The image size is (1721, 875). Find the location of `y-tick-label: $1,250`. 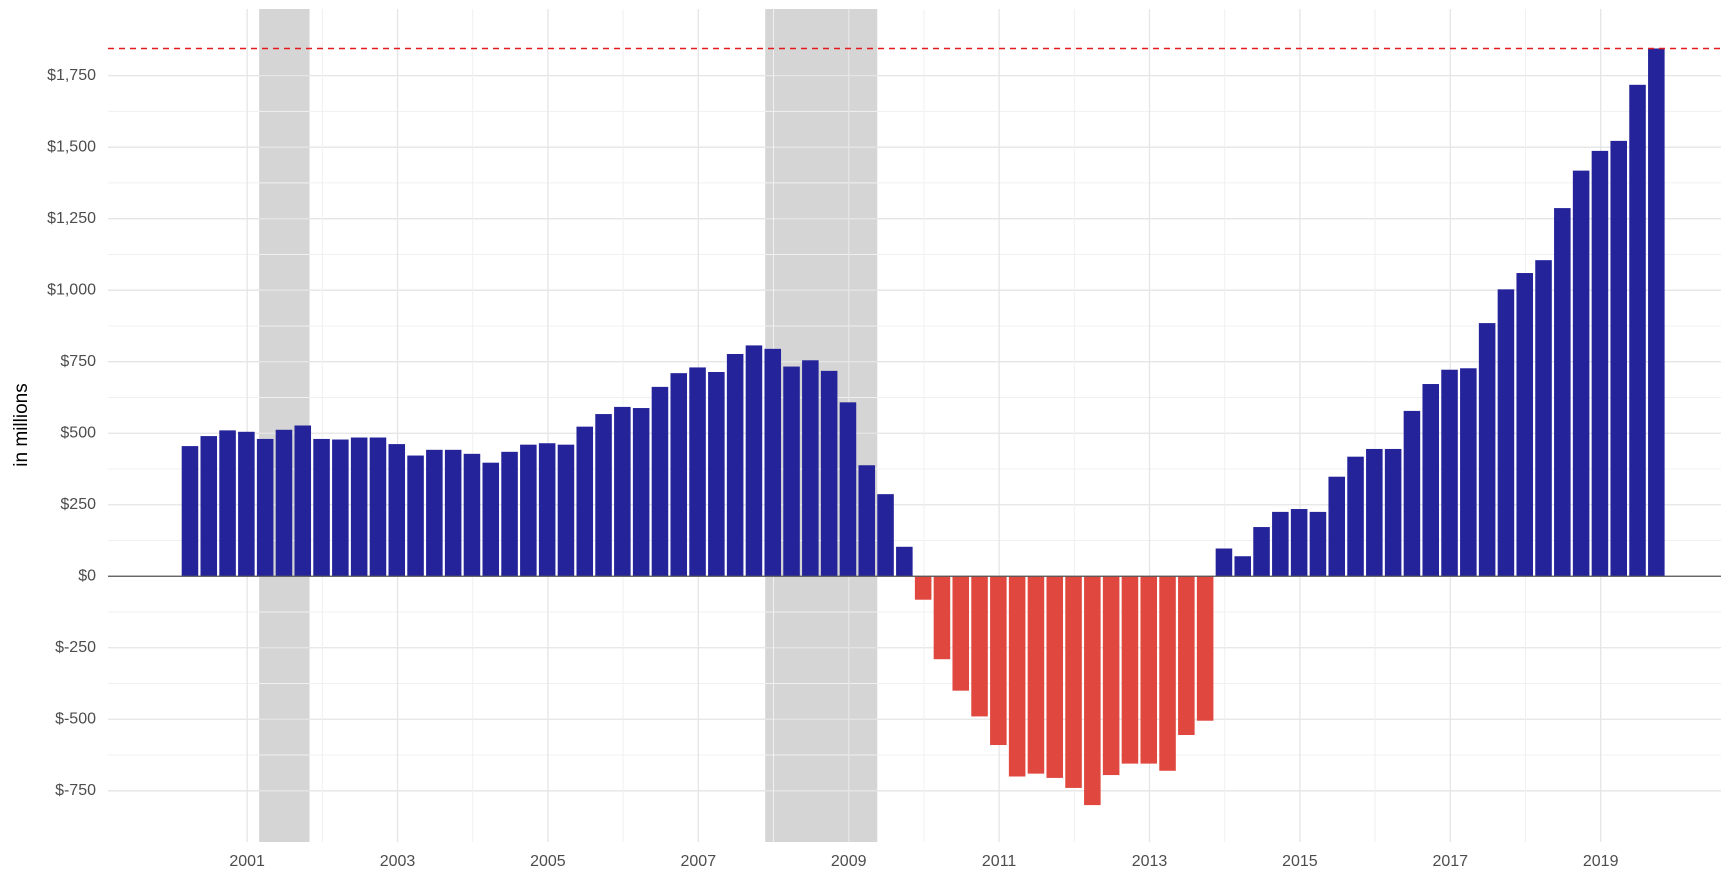

y-tick-label: $1,250 is located at coordinates (71, 218).